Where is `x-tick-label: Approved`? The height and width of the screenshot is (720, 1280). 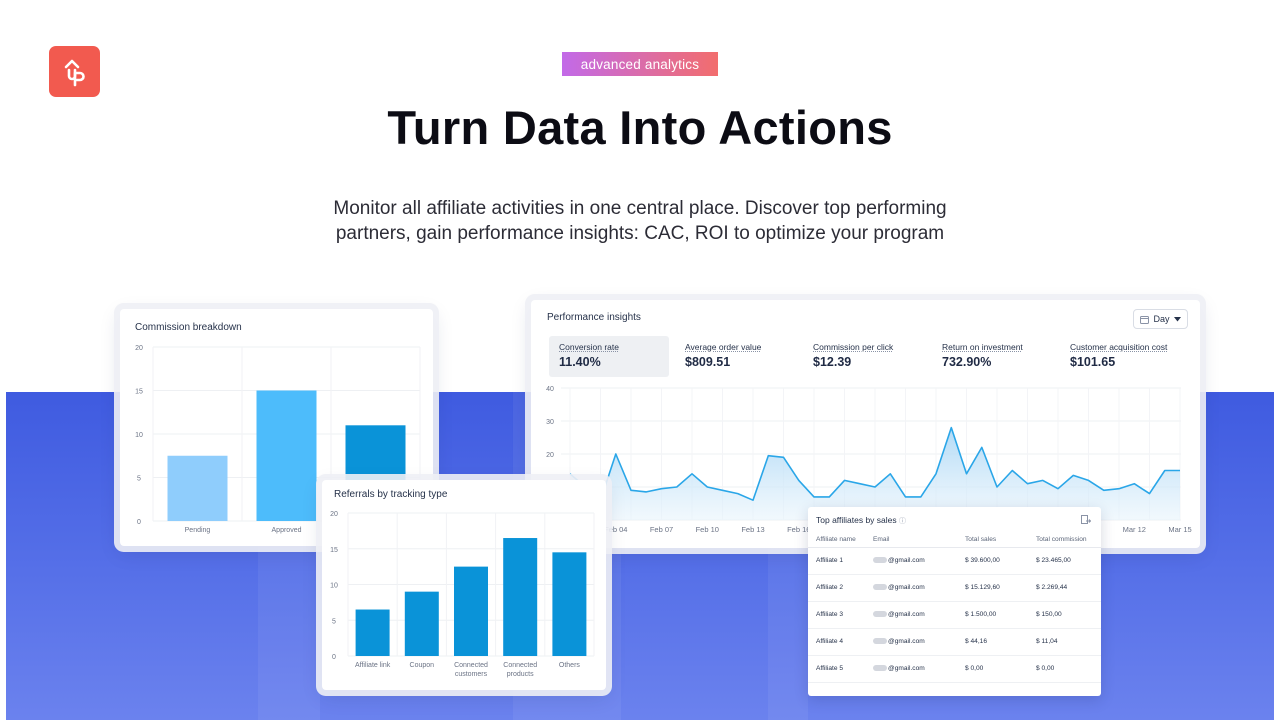 x-tick-label: Approved is located at coordinates (287, 530).